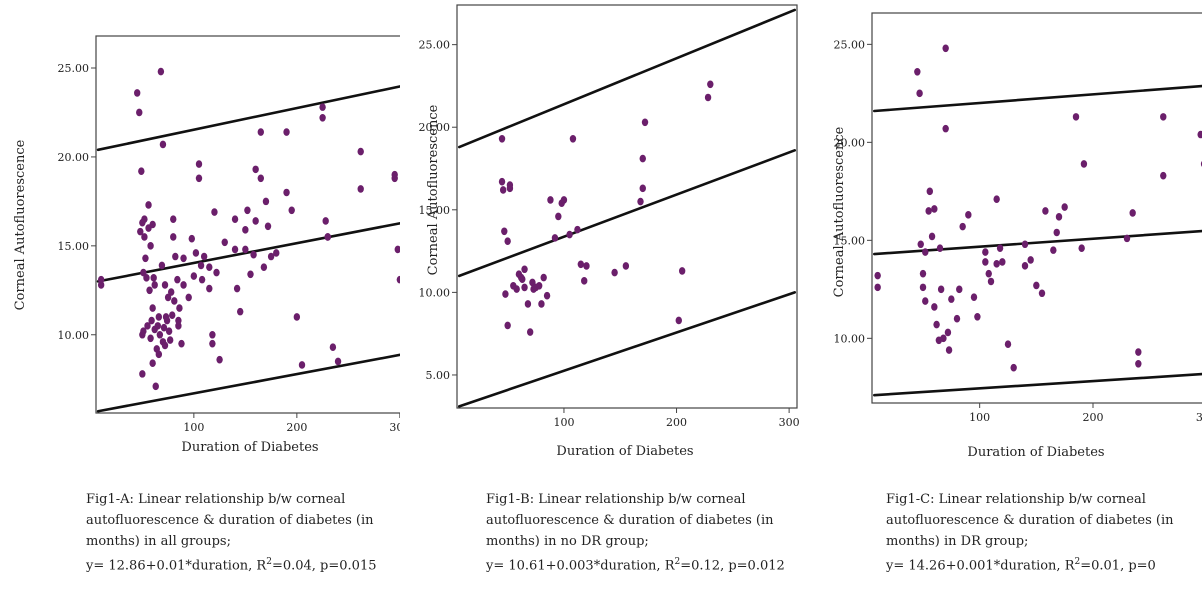 This screenshot has width=1202, height=592. I want to click on upper-bound-line, so click(627, 213).